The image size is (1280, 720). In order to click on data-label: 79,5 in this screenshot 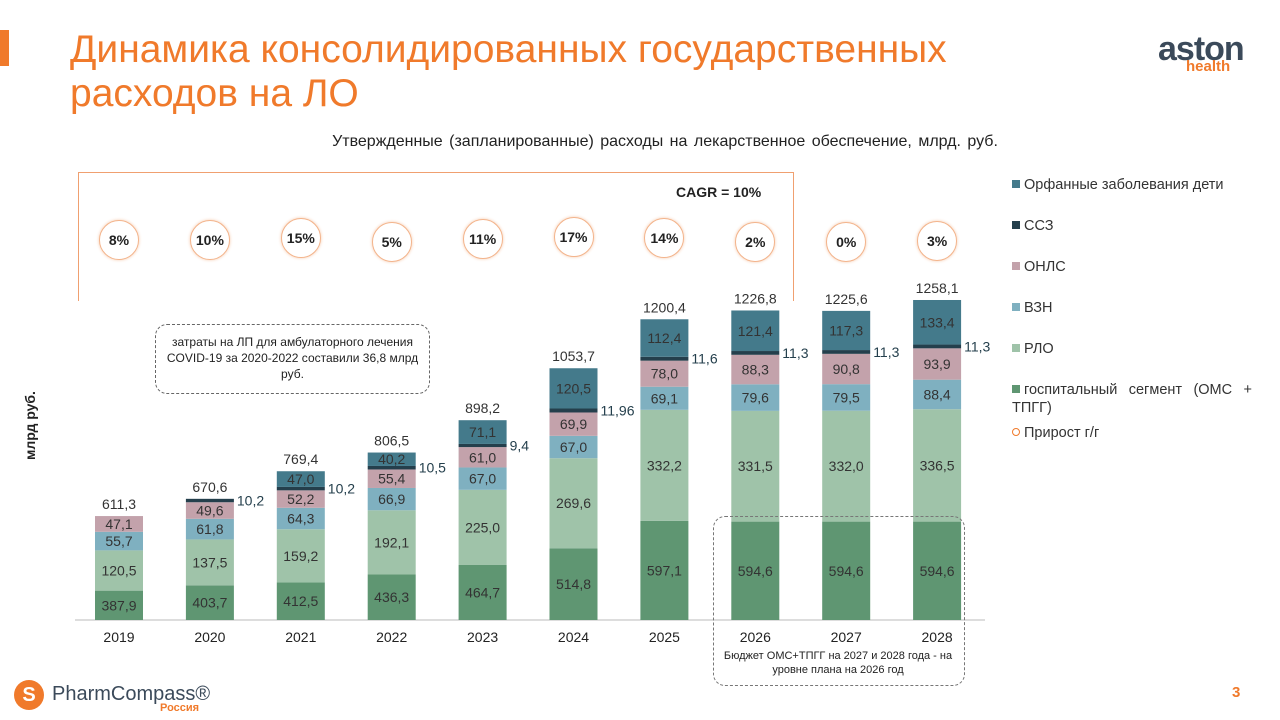, I will do `click(846, 397)`.